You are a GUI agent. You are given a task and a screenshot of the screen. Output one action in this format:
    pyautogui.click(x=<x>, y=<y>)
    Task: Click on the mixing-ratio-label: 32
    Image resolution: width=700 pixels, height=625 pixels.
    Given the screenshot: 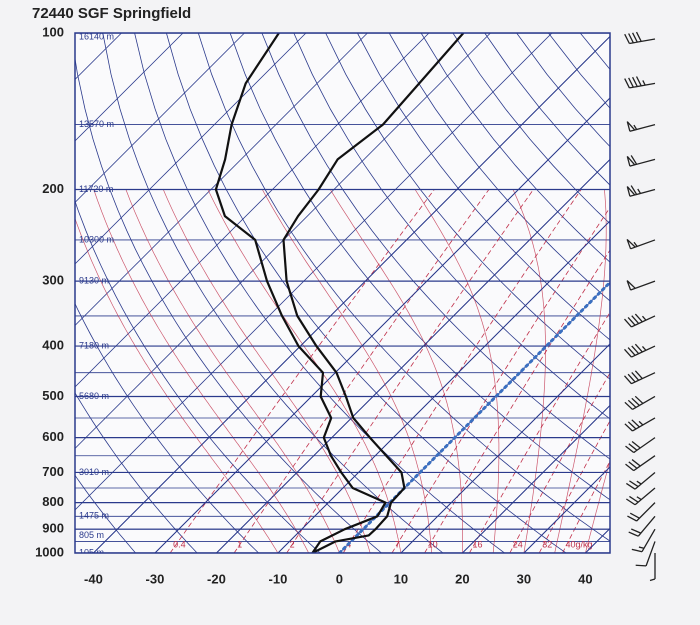 What is the action you would take?
    pyautogui.click(x=547, y=544)
    